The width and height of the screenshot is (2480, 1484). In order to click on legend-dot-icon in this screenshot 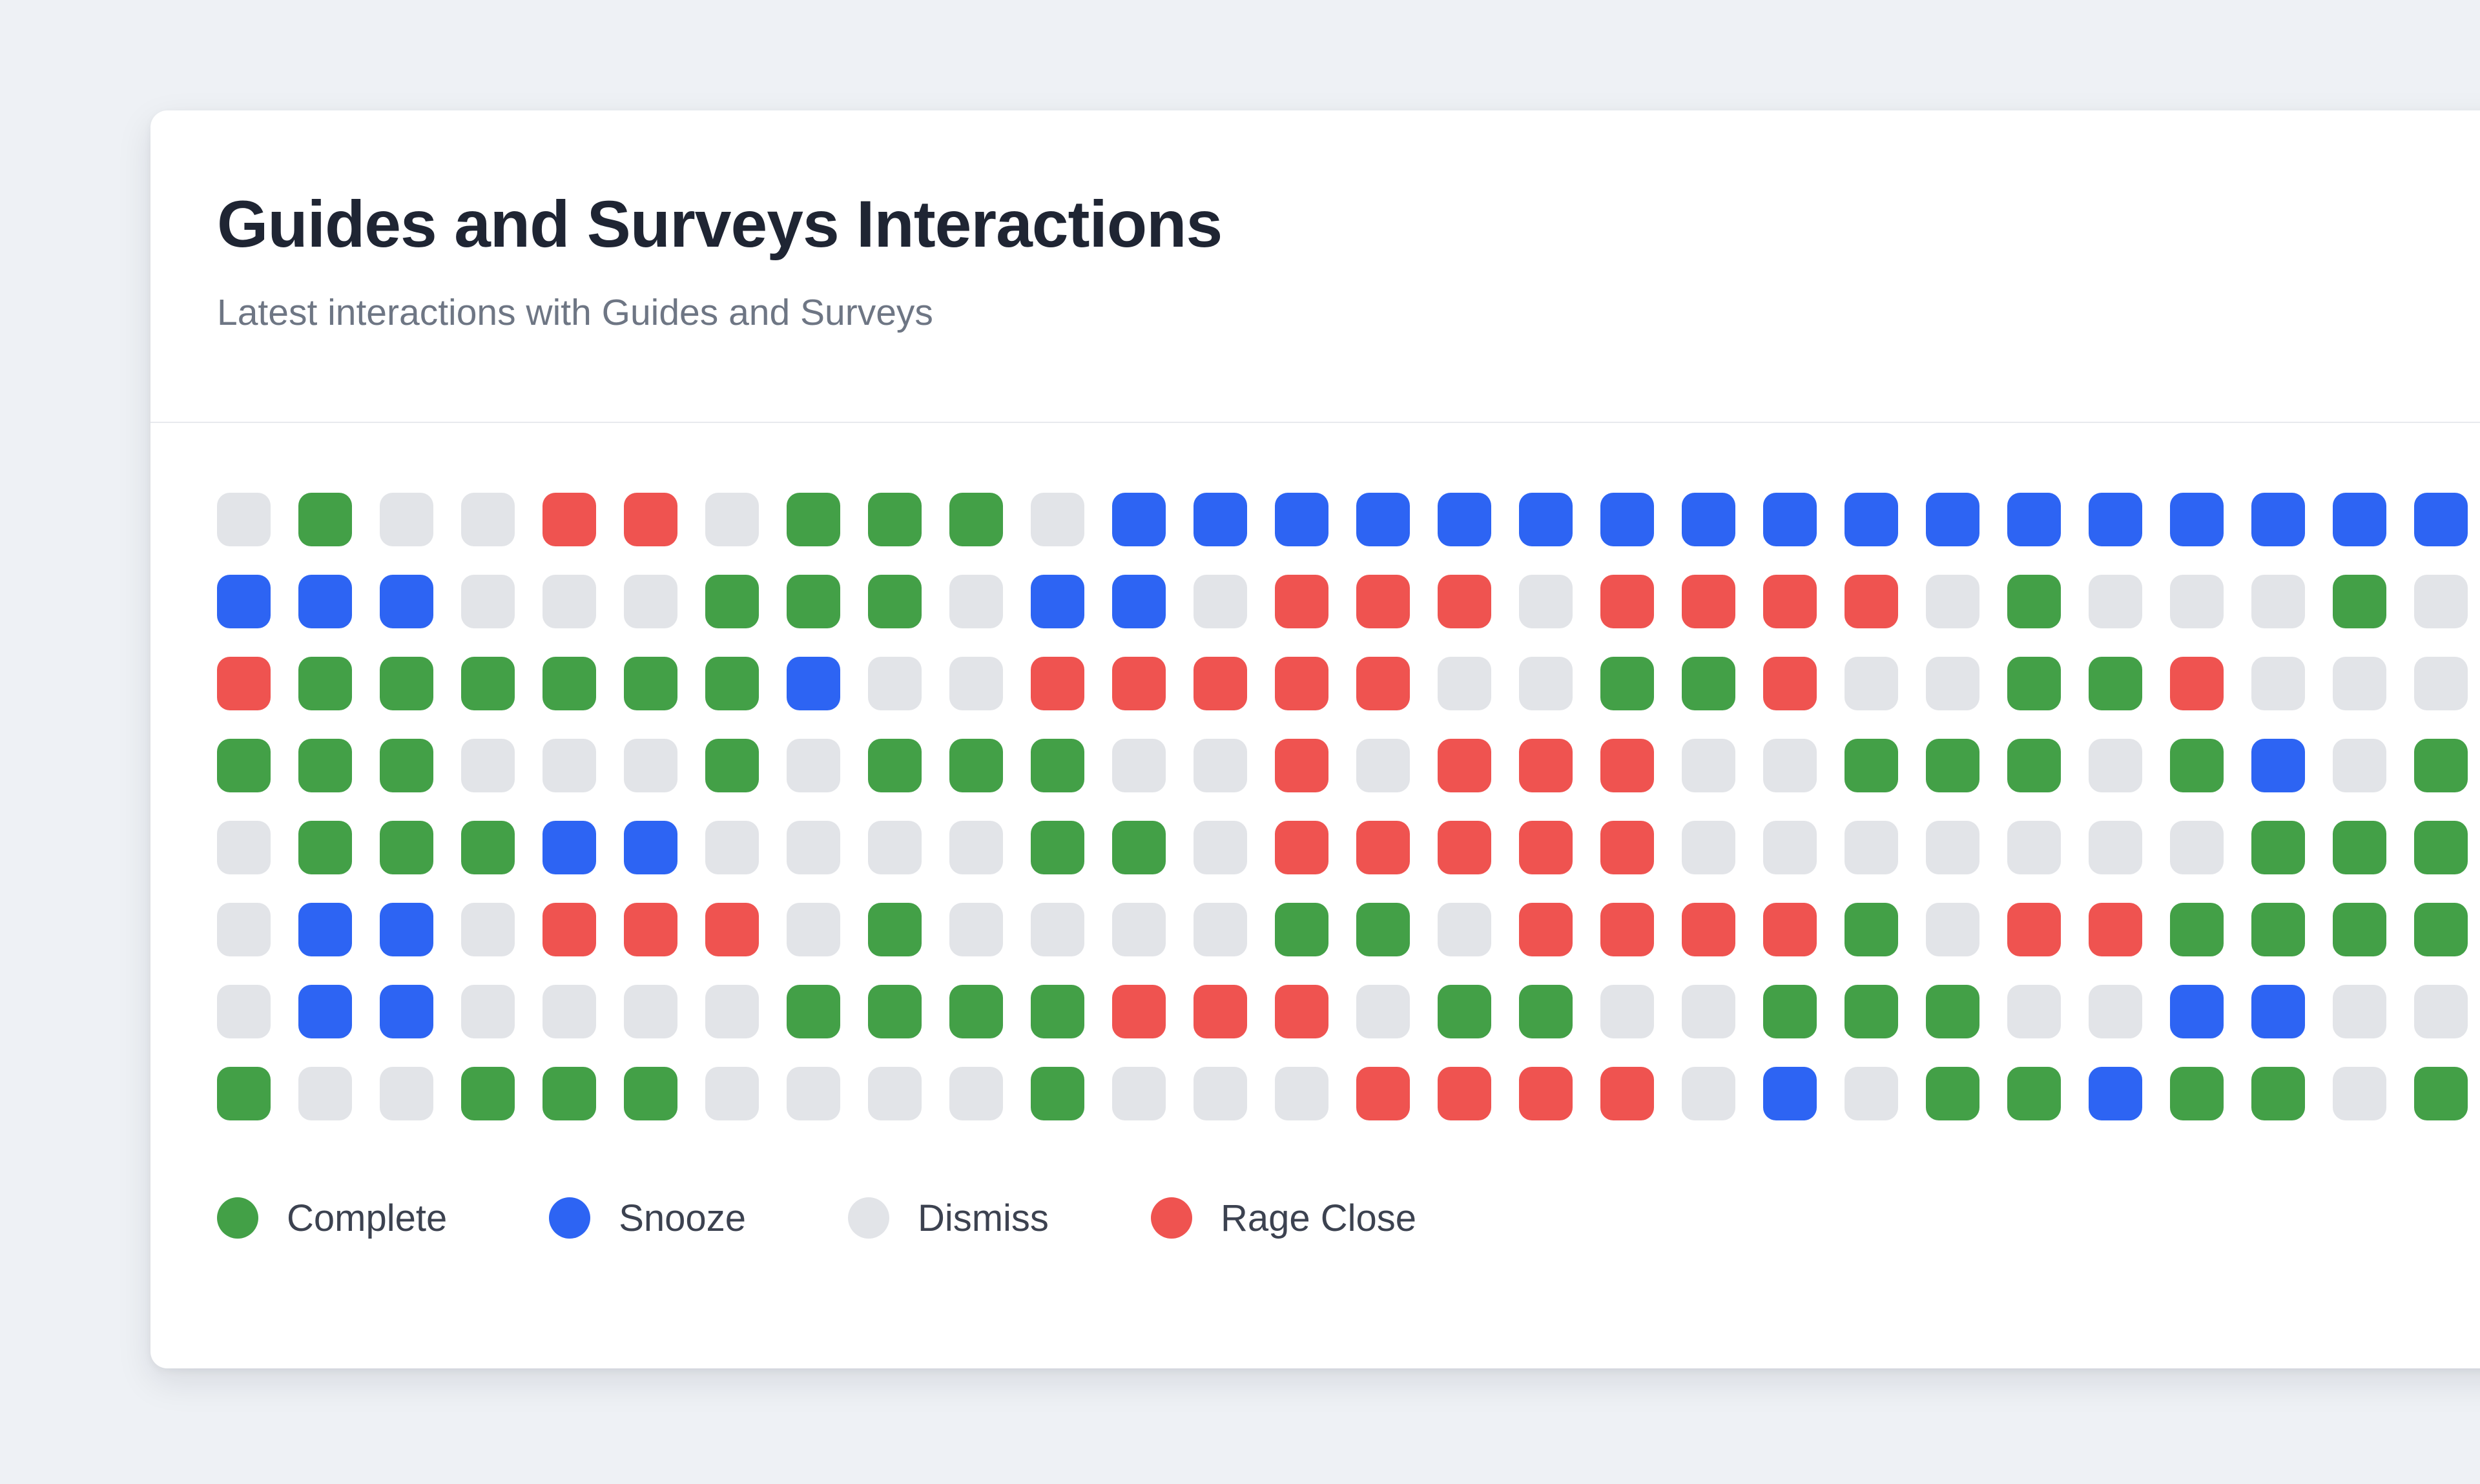, I will do `click(570, 1218)`.